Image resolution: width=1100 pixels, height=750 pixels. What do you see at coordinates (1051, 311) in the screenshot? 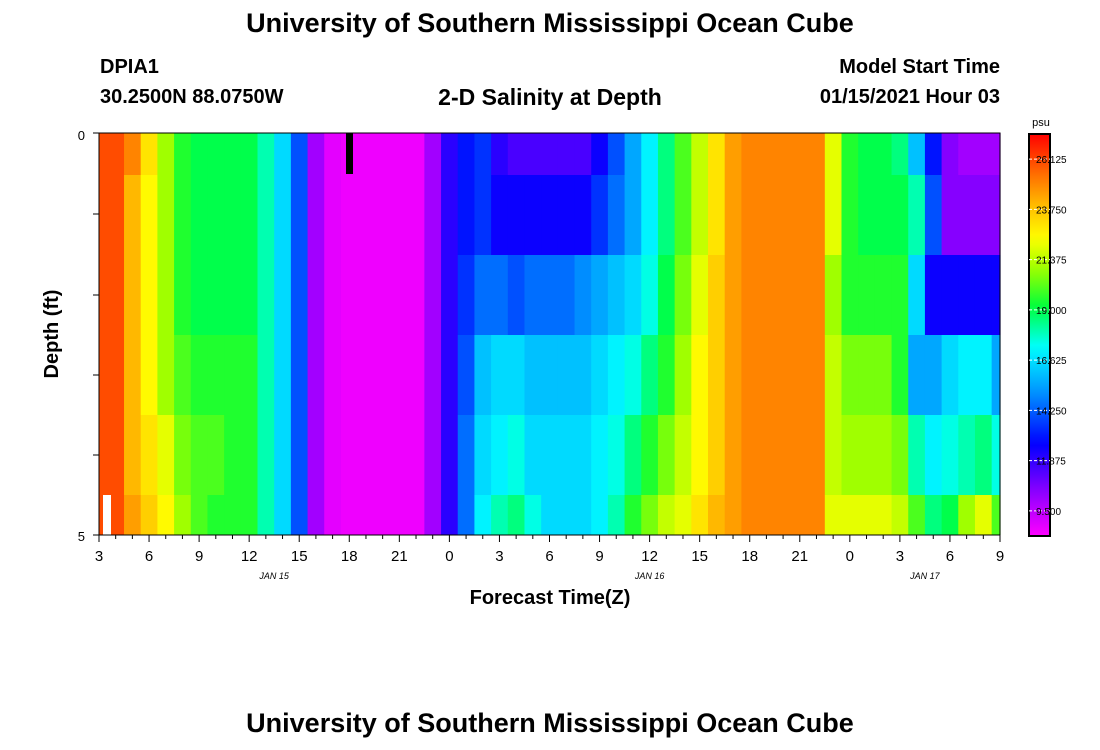
I see `colorbar-tick-label: 19.000` at bounding box center [1051, 311].